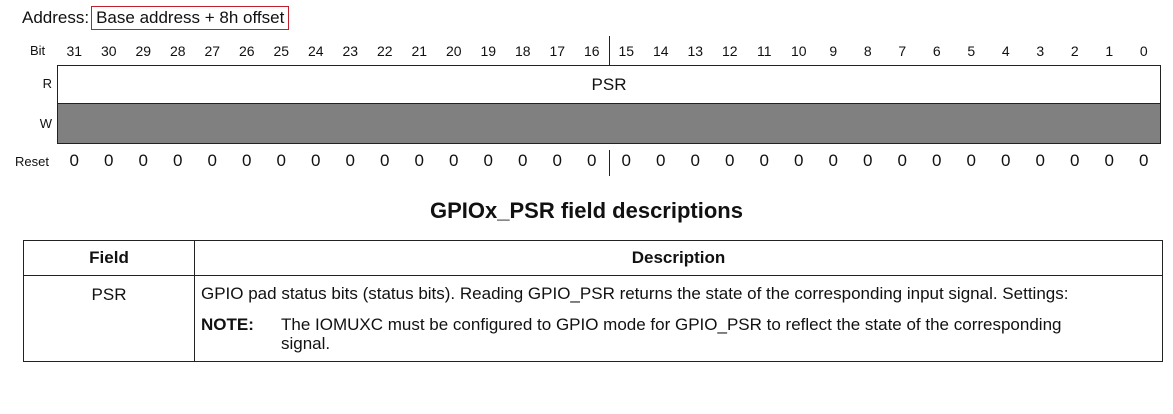  What do you see at coordinates (609, 124) in the screenshot?
I see `register-write-row` at bounding box center [609, 124].